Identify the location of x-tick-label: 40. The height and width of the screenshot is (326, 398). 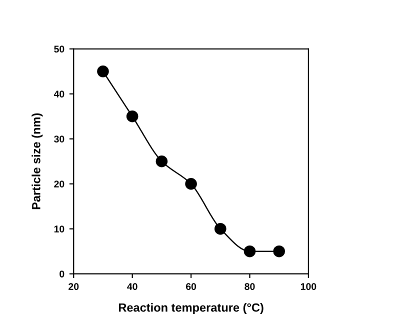
(132, 286).